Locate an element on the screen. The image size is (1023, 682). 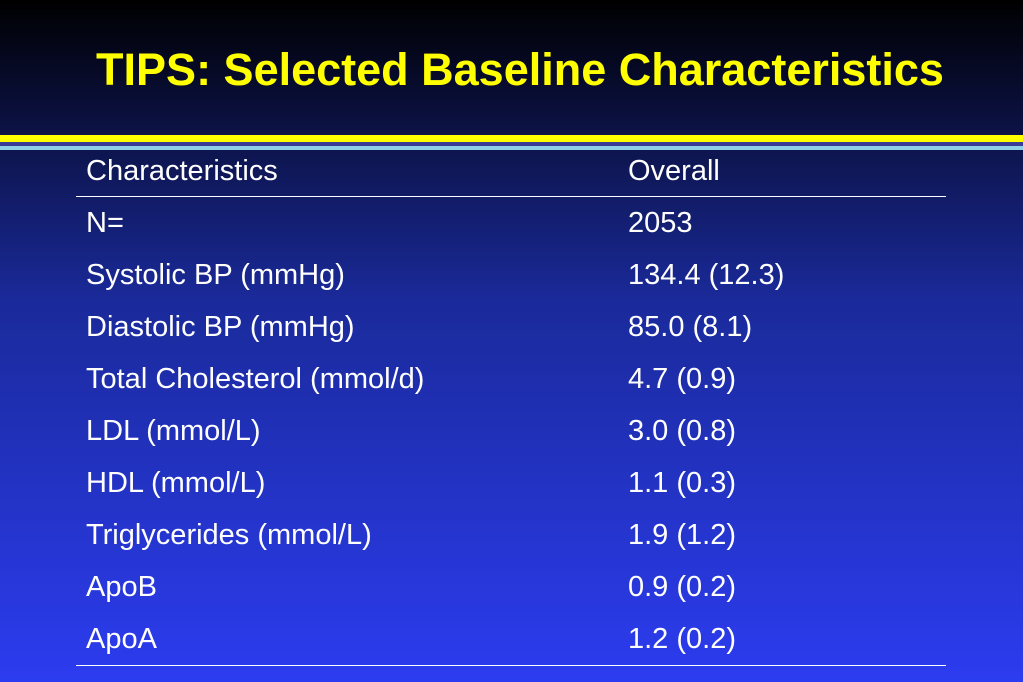
row-value: 4.7 (0.9) is located at coordinates (682, 379).